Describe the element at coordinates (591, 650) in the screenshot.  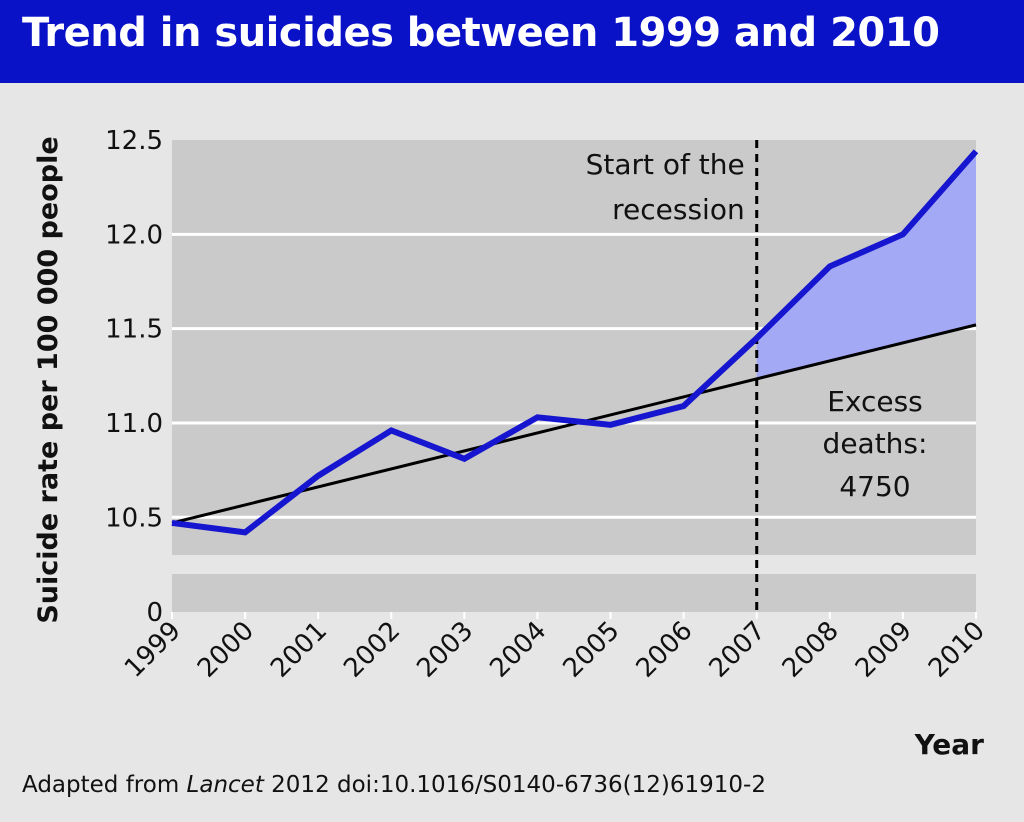
I see `x-tick-label: 2005` at that location.